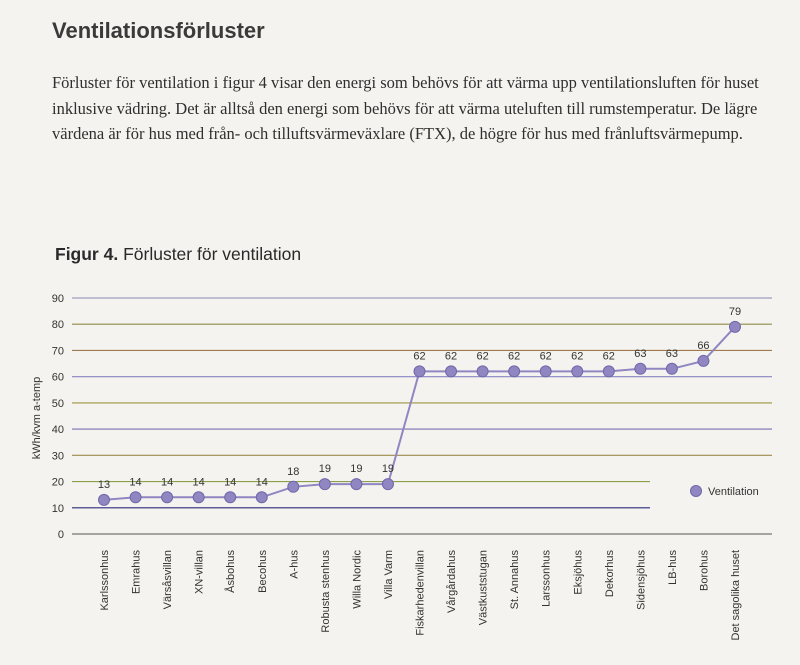 This screenshot has height=665, width=800. What do you see at coordinates (696, 491) in the screenshot?
I see `legend-marker` at bounding box center [696, 491].